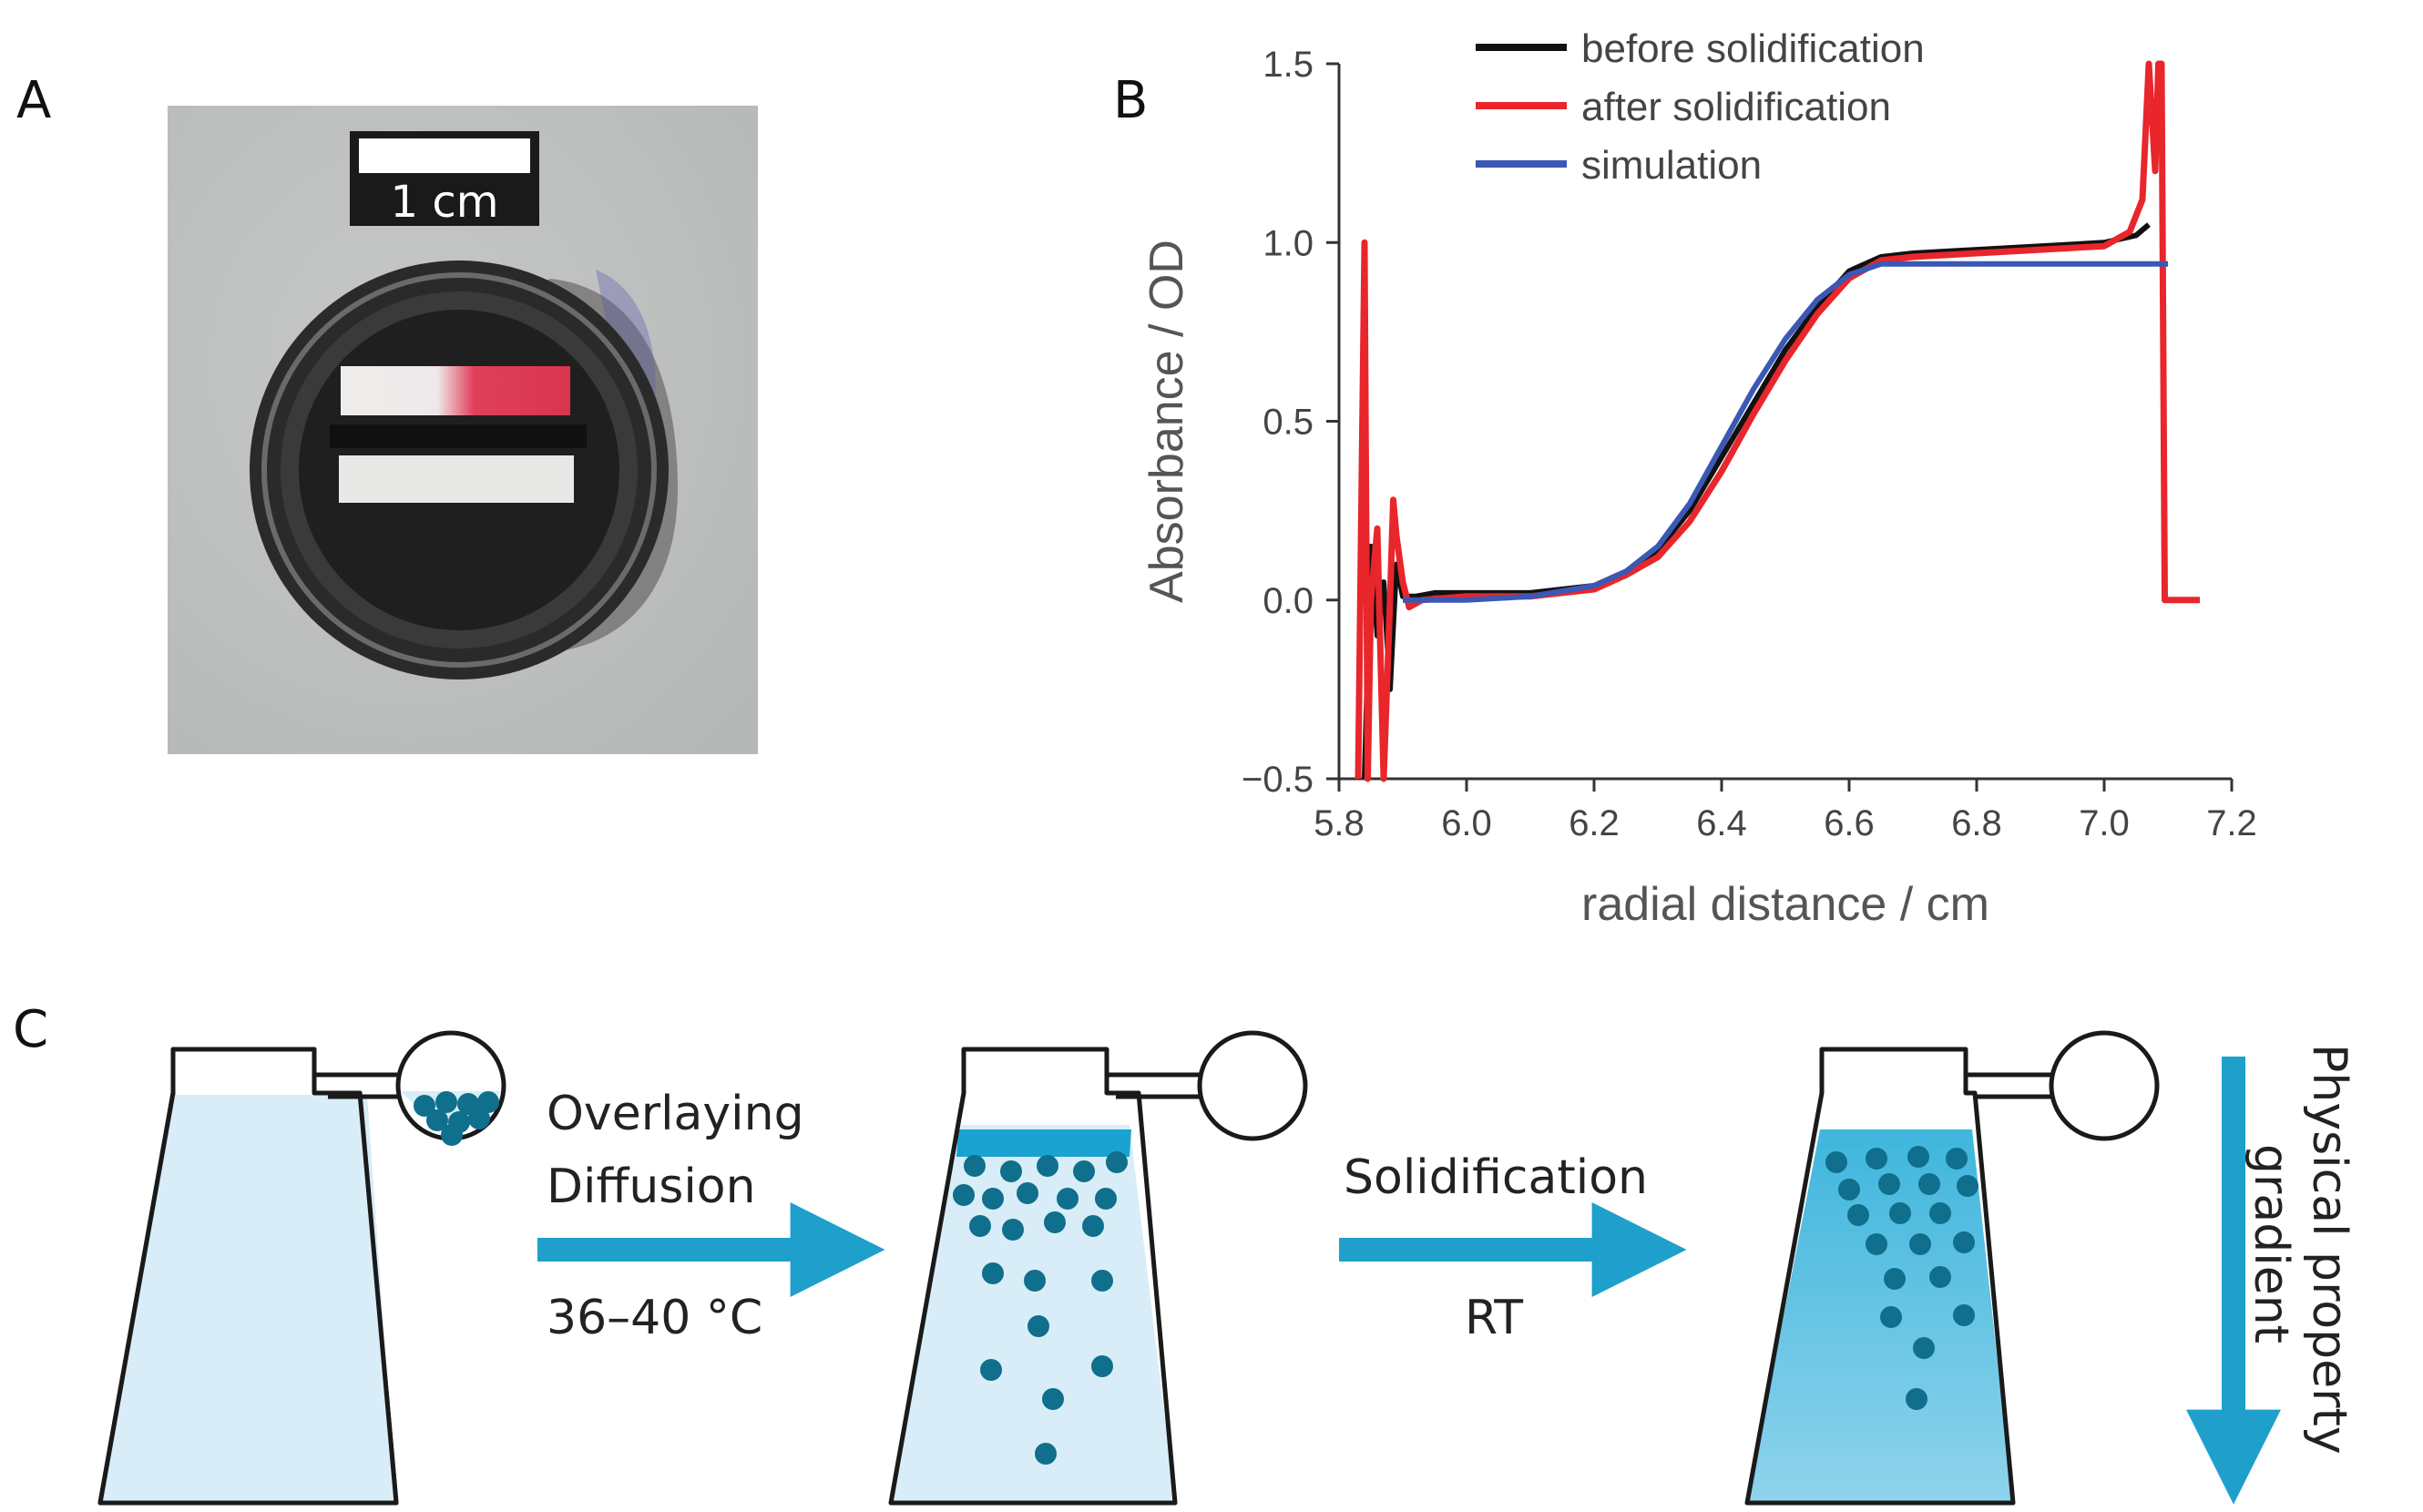 The height and width of the screenshot is (1512, 2423). Describe the element at coordinates (1672, 165) in the screenshot. I see `legend-entry-3: simulation` at that location.